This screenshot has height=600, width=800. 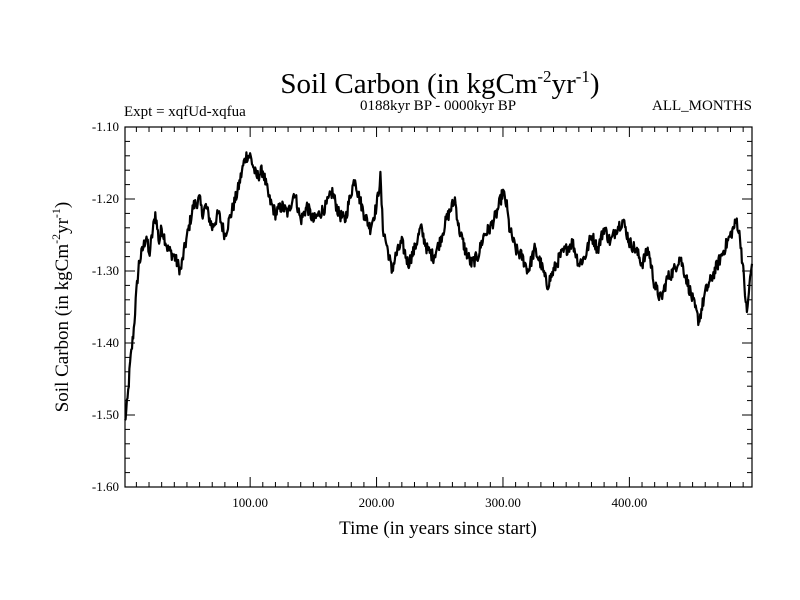 I want to click on experiment-label: Expt = xqfUd-xqfua, so click(x=185, y=112).